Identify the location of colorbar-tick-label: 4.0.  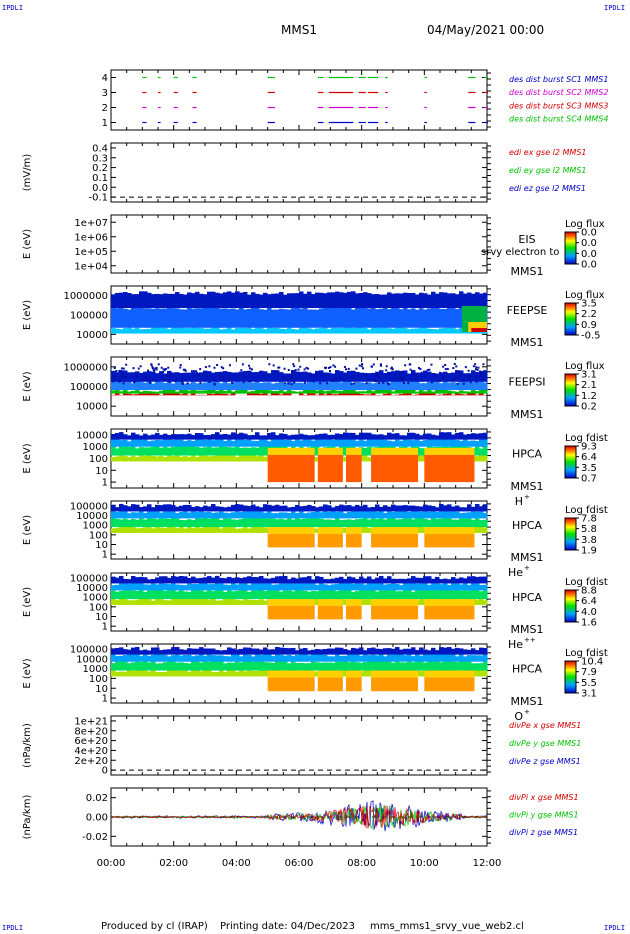
(589, 612).